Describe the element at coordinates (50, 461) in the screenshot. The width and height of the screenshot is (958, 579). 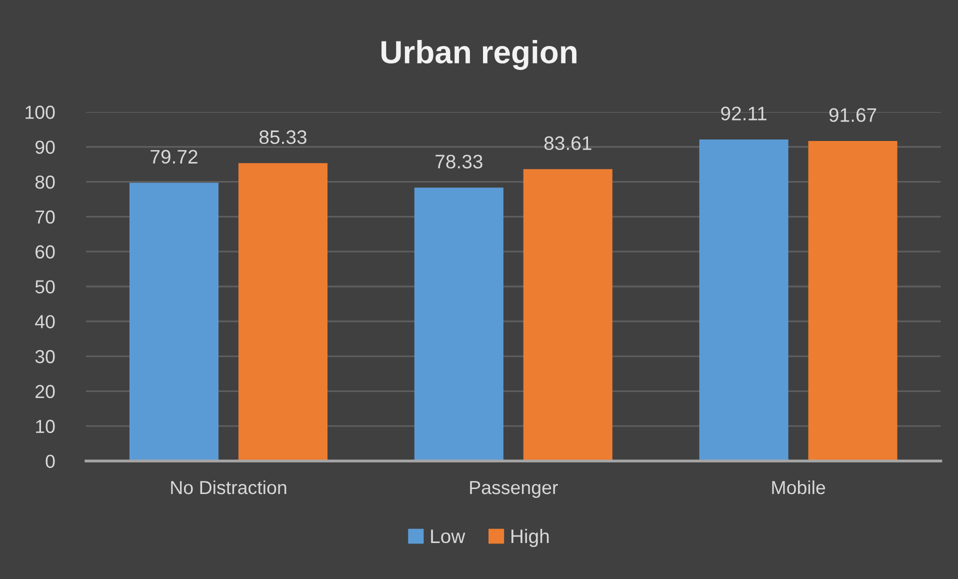
I see `y-tick-label: 0` at that location.